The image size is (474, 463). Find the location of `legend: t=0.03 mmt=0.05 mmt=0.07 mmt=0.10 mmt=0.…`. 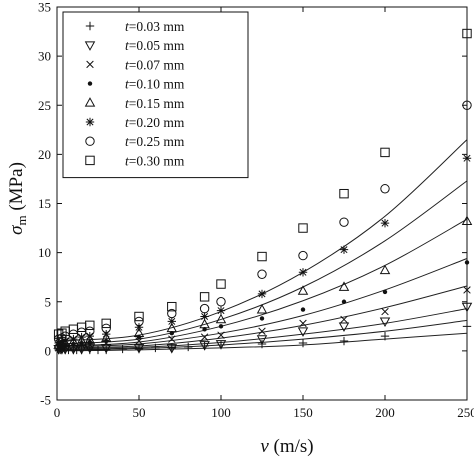

legend: t=0.03 mmt=0.05 mmt=0.07 mmt=0.10 mmt=0.… is located at coordinates (155, 95).